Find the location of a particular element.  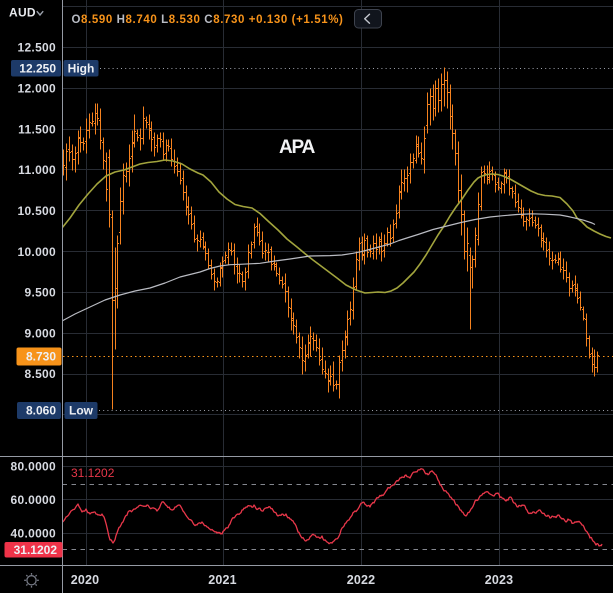

svg-text: 10.000 is located at coordinates (36, 252).